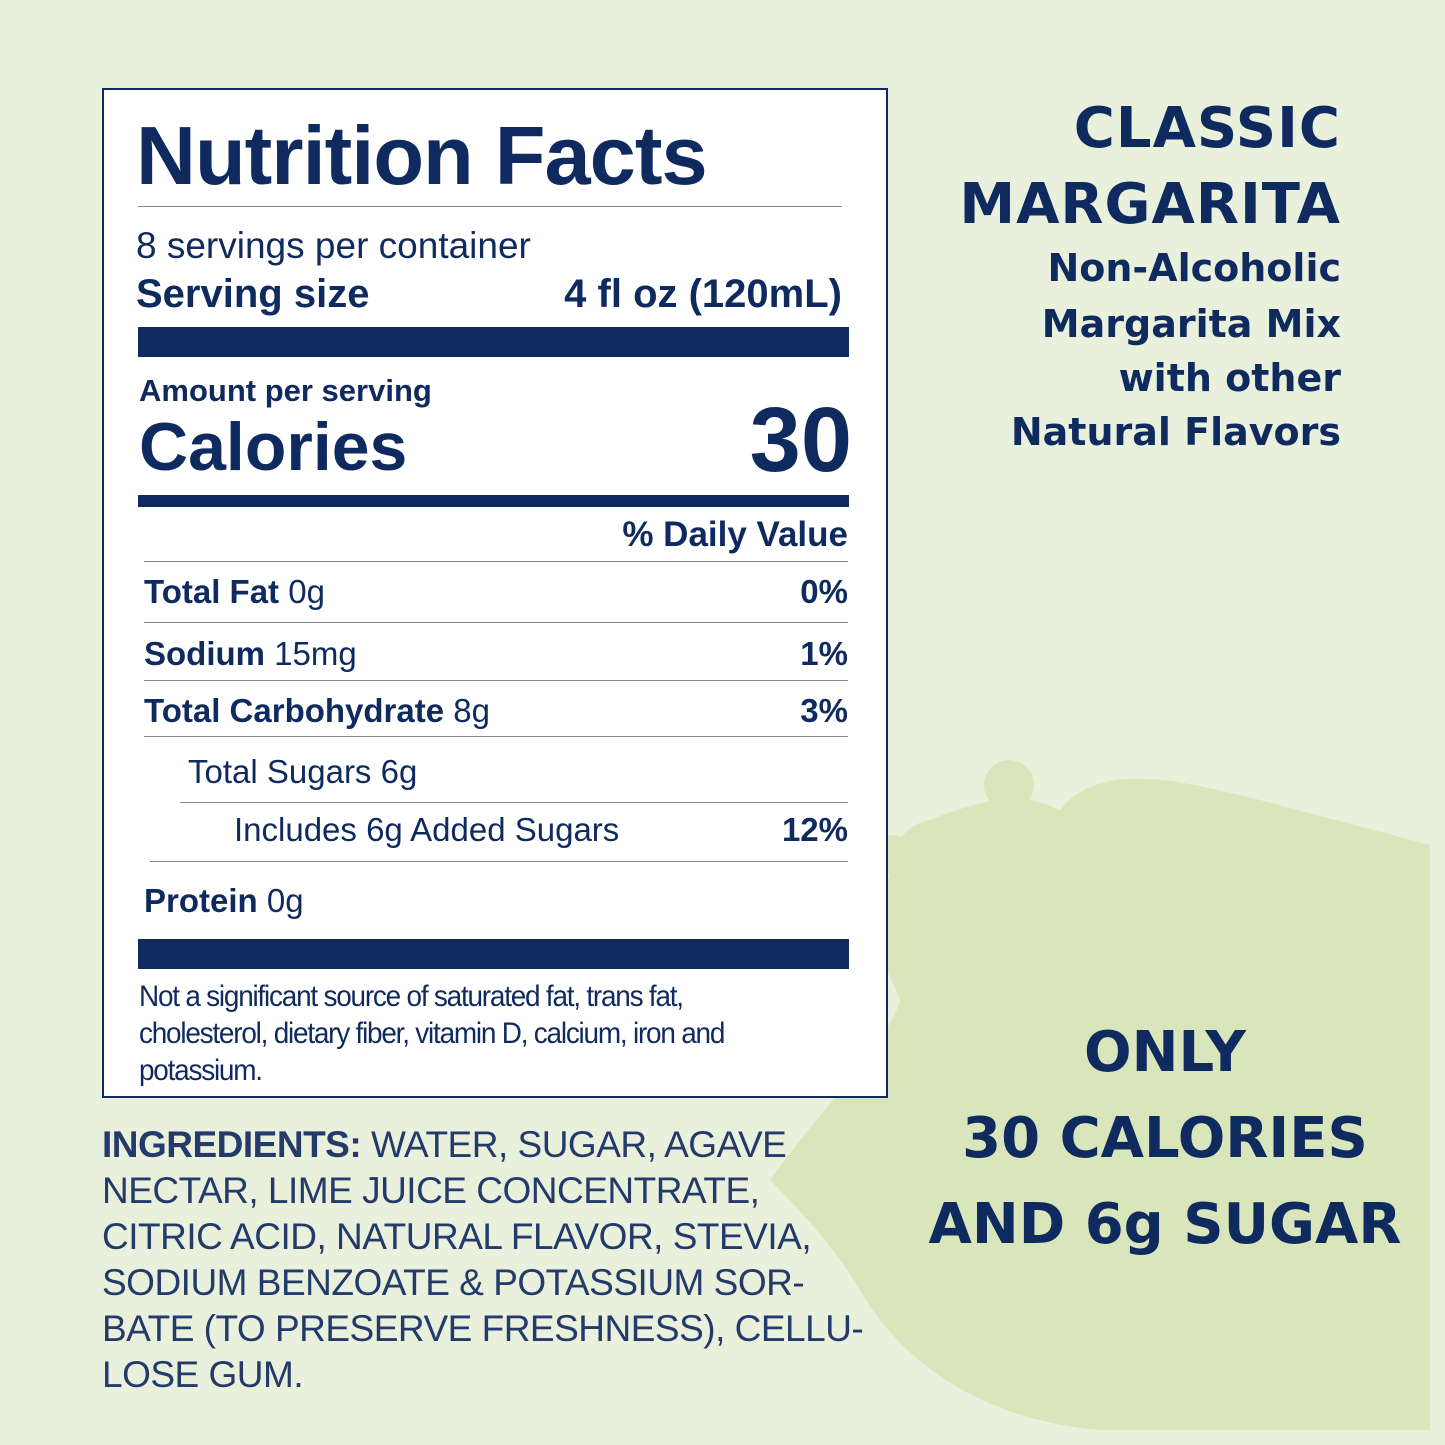 This screenshot has height=1445, width=1445. I want to click on nutrient-row-added-sugars: Includes 6g Added Sugars 12%, so click(541, 830).